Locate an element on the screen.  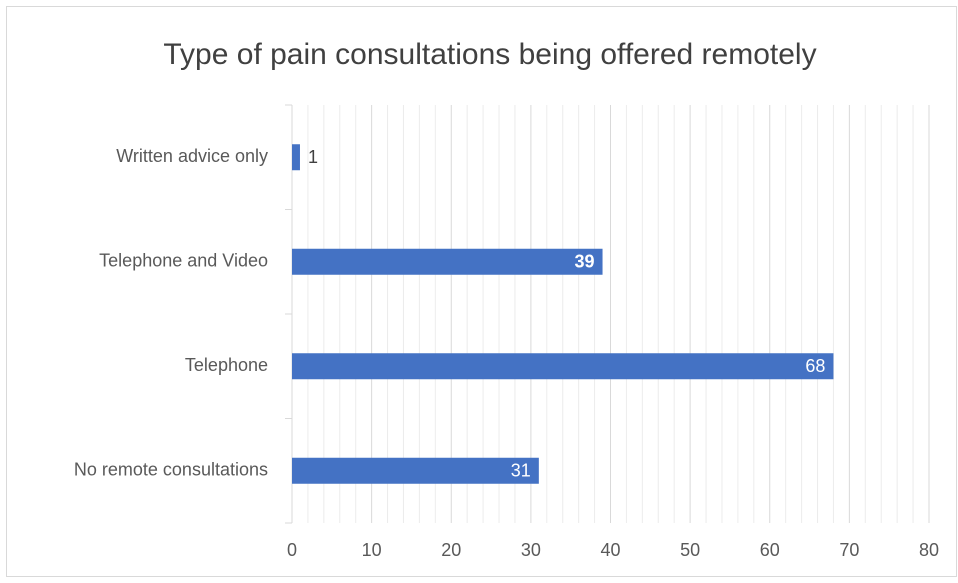
x-tick-label: 20 is located at coordinates (451, 550).